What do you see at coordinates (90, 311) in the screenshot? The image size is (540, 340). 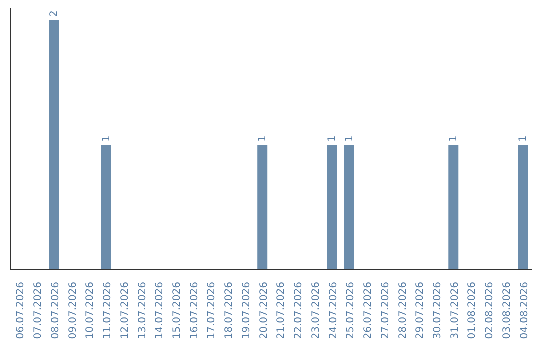 I see `x-tick-label: 10.07.2026` at bounding box center [90, 311].